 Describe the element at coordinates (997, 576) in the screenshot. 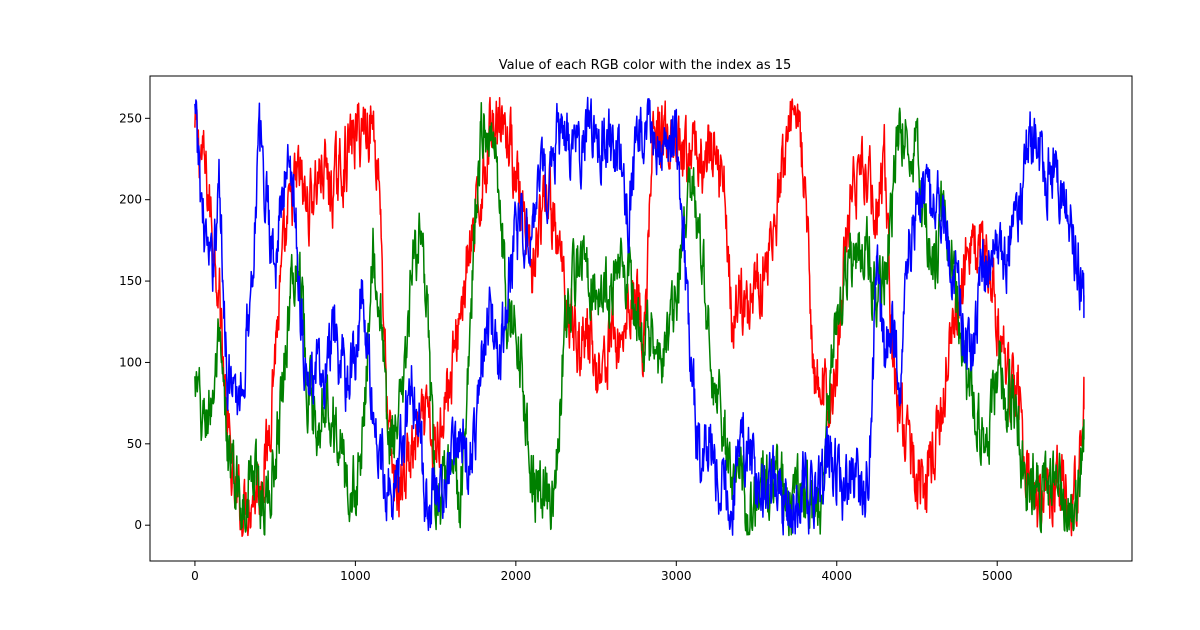

I see `x-tick-label: 5000` at that location.